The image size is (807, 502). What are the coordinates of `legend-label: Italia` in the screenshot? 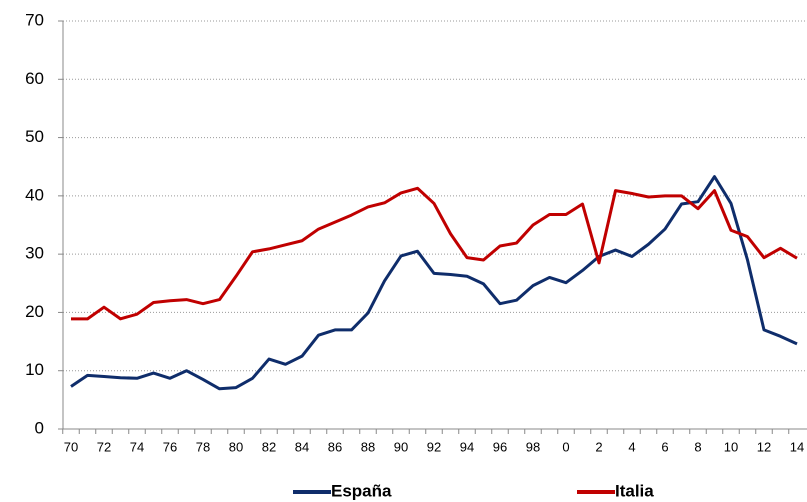 It's located at (634, 490).